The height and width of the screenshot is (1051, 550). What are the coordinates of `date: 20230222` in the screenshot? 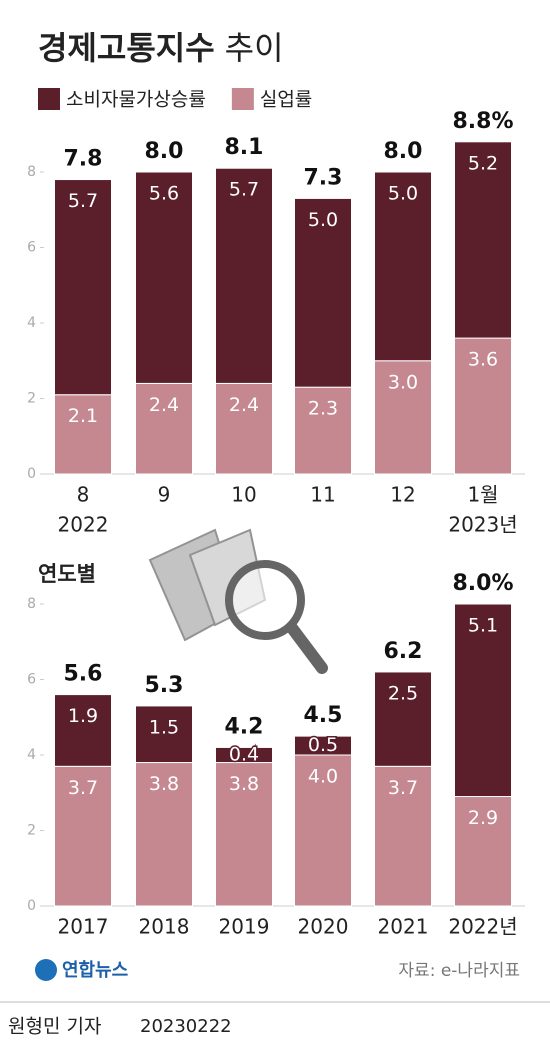 It's located at (186, 1026).